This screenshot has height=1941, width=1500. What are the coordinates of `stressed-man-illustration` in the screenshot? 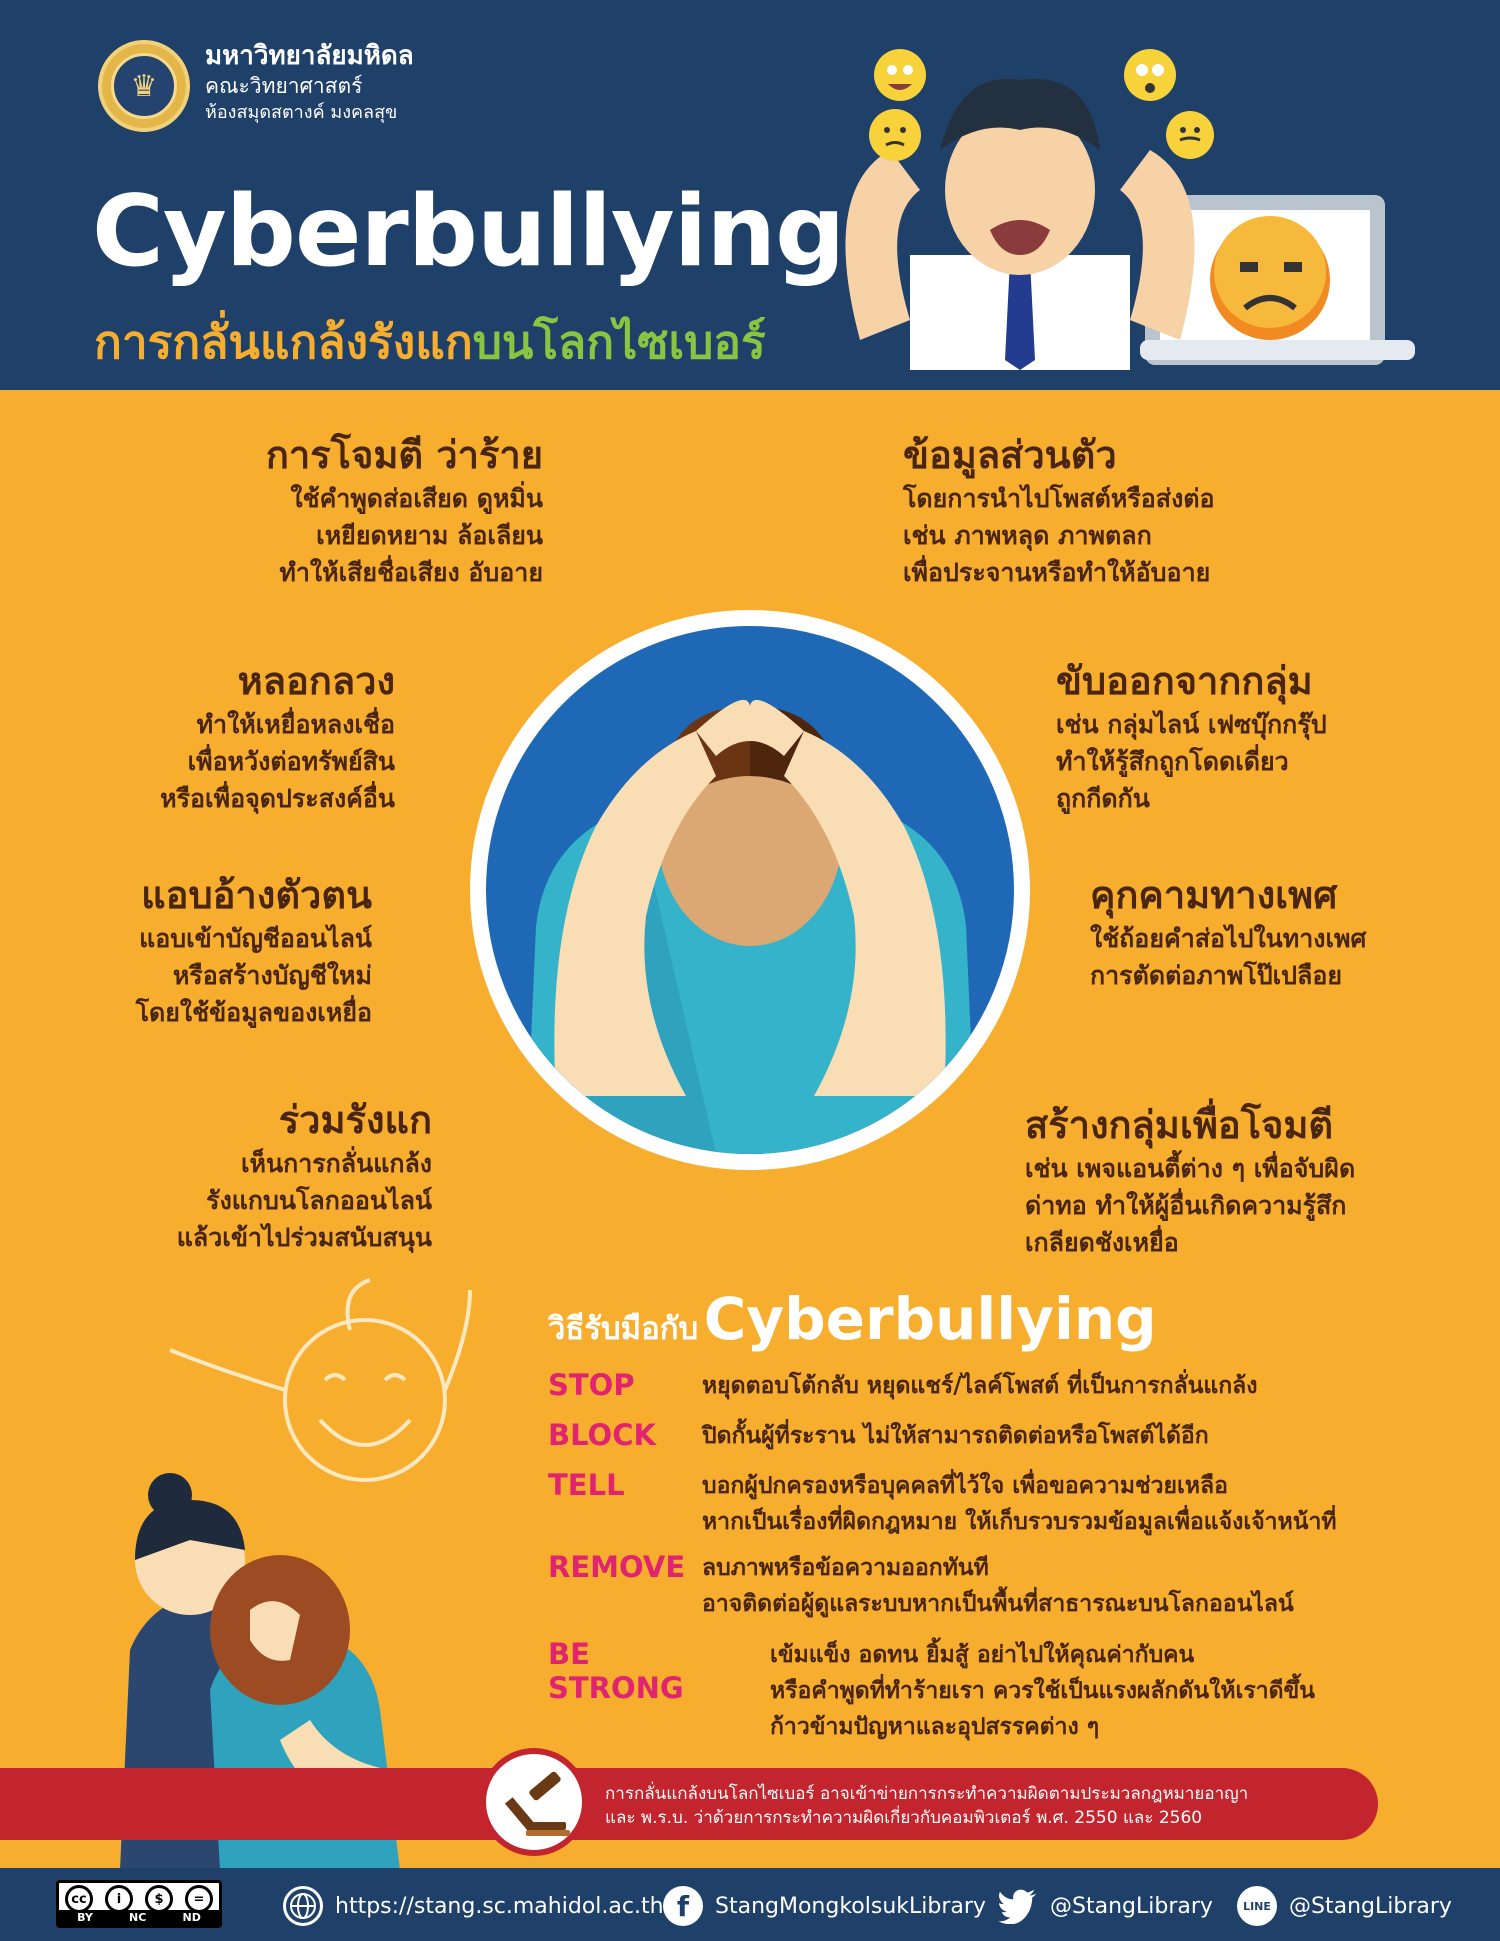 It's located at (1130, 209).